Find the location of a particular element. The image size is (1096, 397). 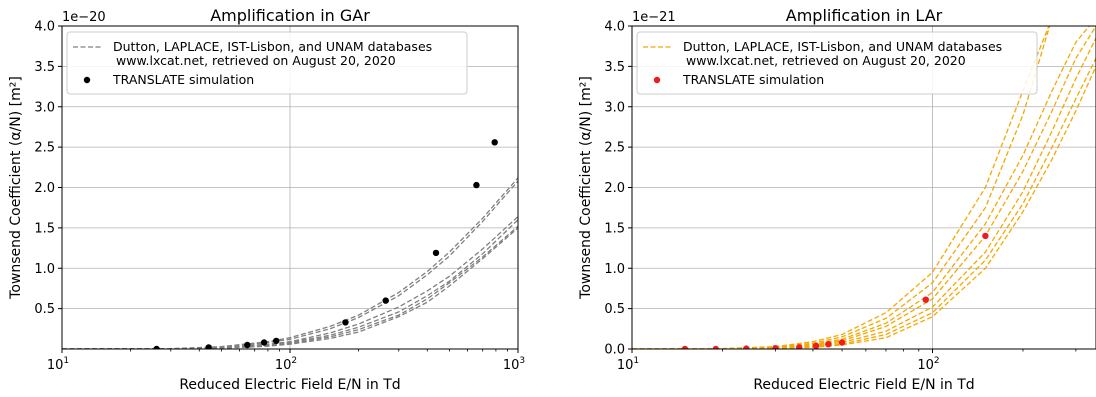

x-tick-exponent: 3 is located at coordinates (522, 361).